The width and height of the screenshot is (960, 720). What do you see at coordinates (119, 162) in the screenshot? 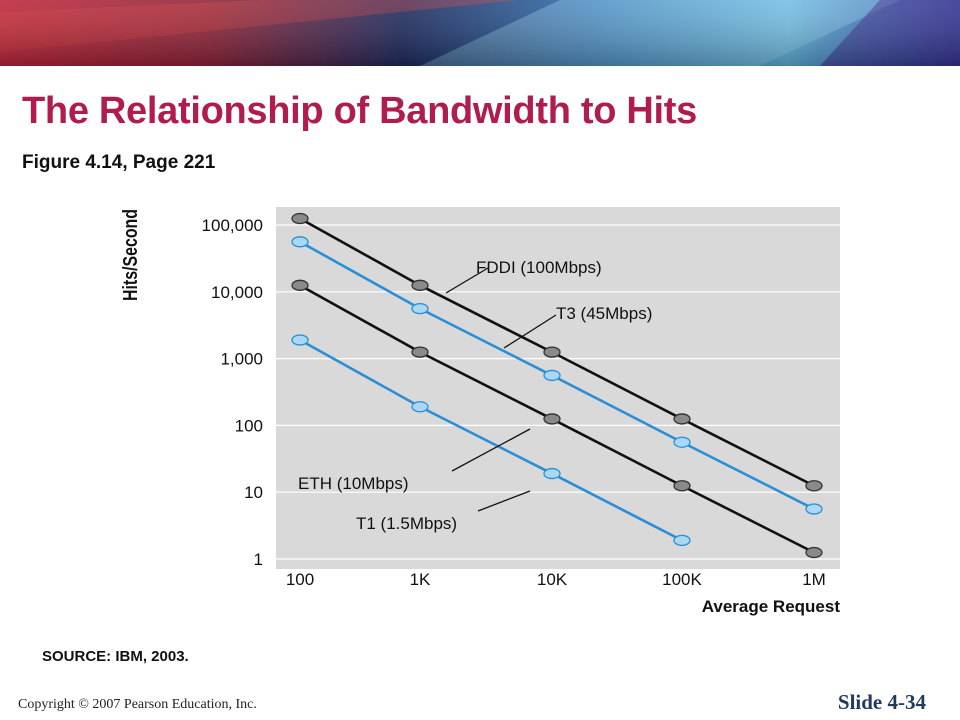
I see `figure-reference: Figure 4.14, Page 221` at bounding box center [119, 162].